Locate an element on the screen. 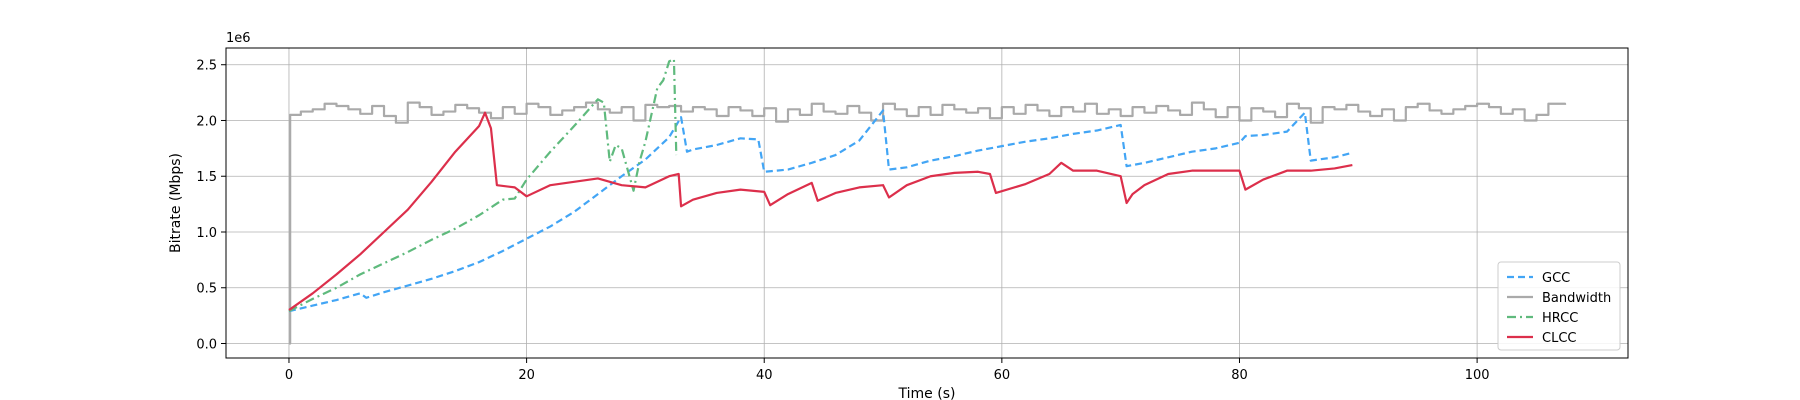  series-line-hrcc is located at coordinates (483, 185).